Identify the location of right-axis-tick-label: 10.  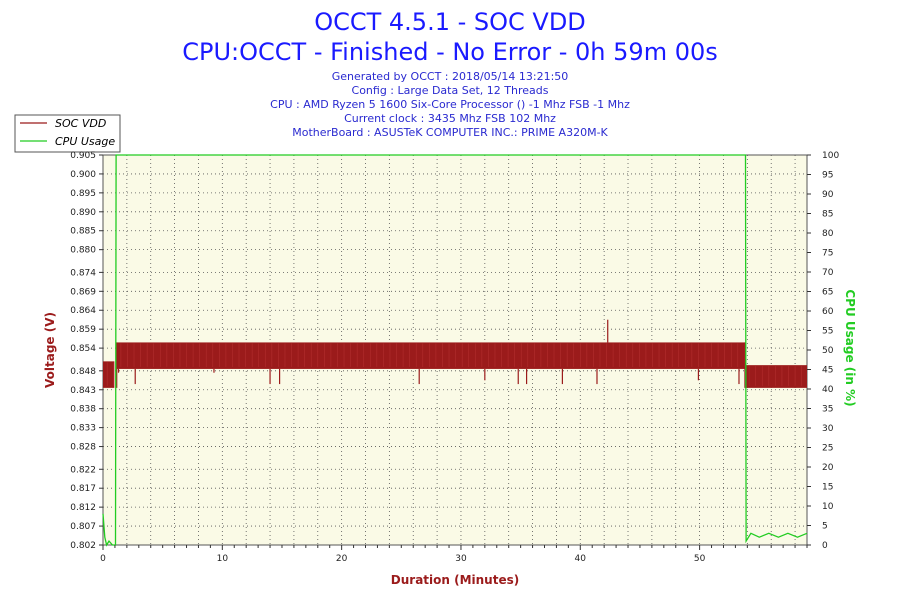
(828, 507).